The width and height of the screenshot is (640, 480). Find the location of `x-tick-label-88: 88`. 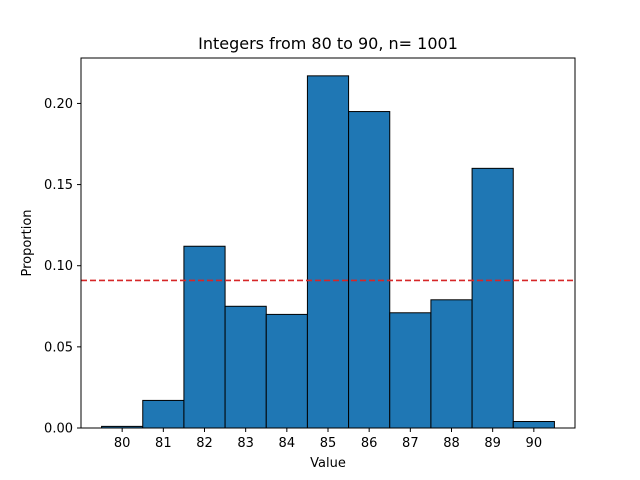

x-tick-label-88: 88 is located at coordinates (451, 443).